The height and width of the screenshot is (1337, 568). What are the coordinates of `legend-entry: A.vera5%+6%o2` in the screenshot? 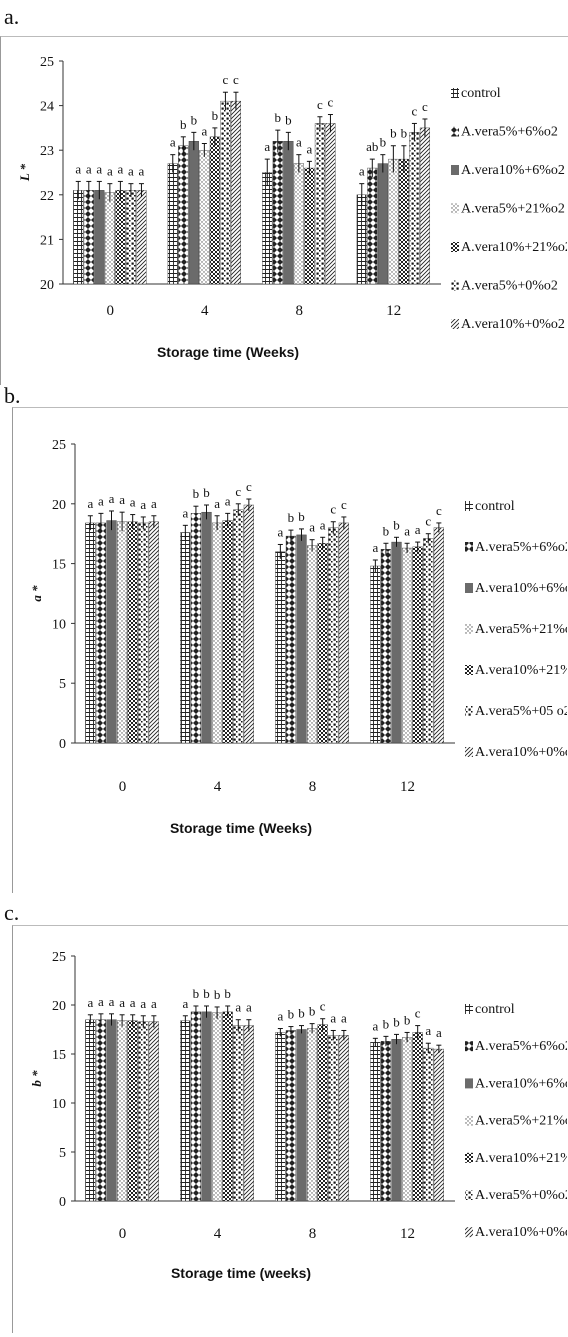 It's located at (521, 1046).